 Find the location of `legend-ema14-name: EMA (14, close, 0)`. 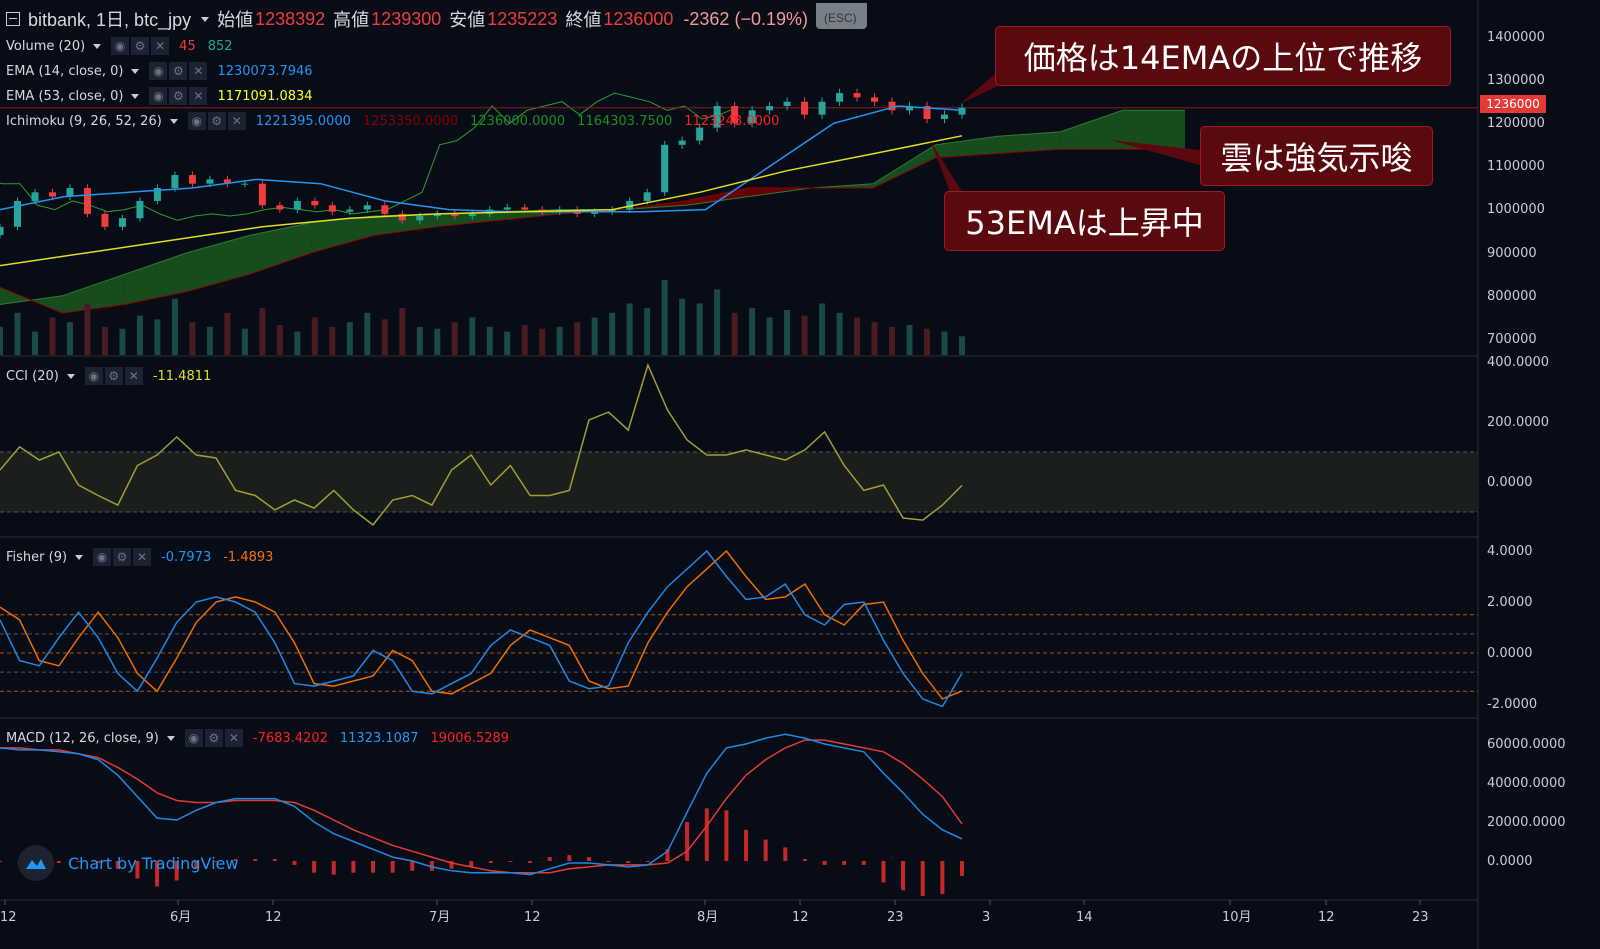

legend-ema14-name: EMA (14, close, 0) is located at coordinates (65, 71).